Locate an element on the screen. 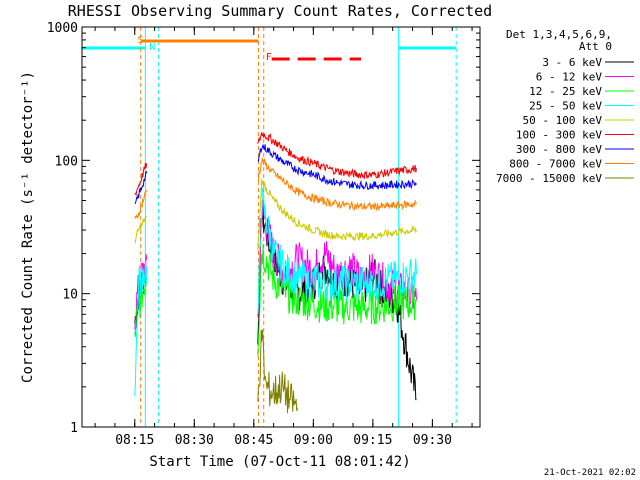 The height and width of the screenshot is (480, 640). legend-header: Att 0 is located at coordinates (595, 46).